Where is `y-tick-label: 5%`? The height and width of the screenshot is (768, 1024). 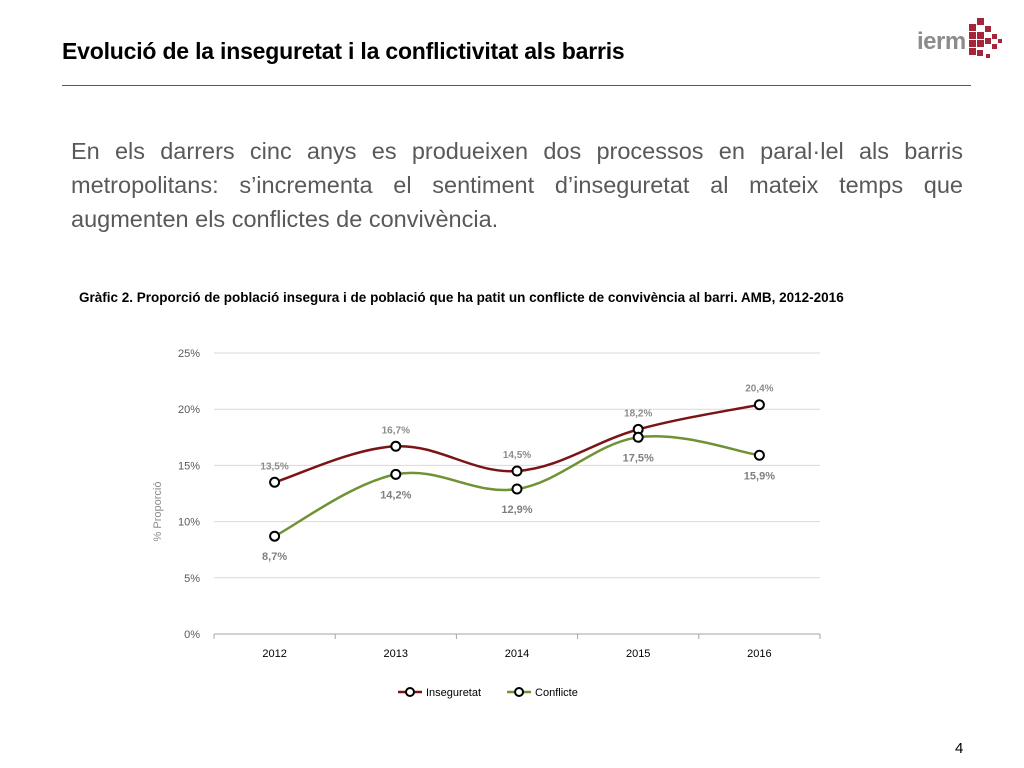
y-tick-label: 5% is located at coordinates (192, 579).